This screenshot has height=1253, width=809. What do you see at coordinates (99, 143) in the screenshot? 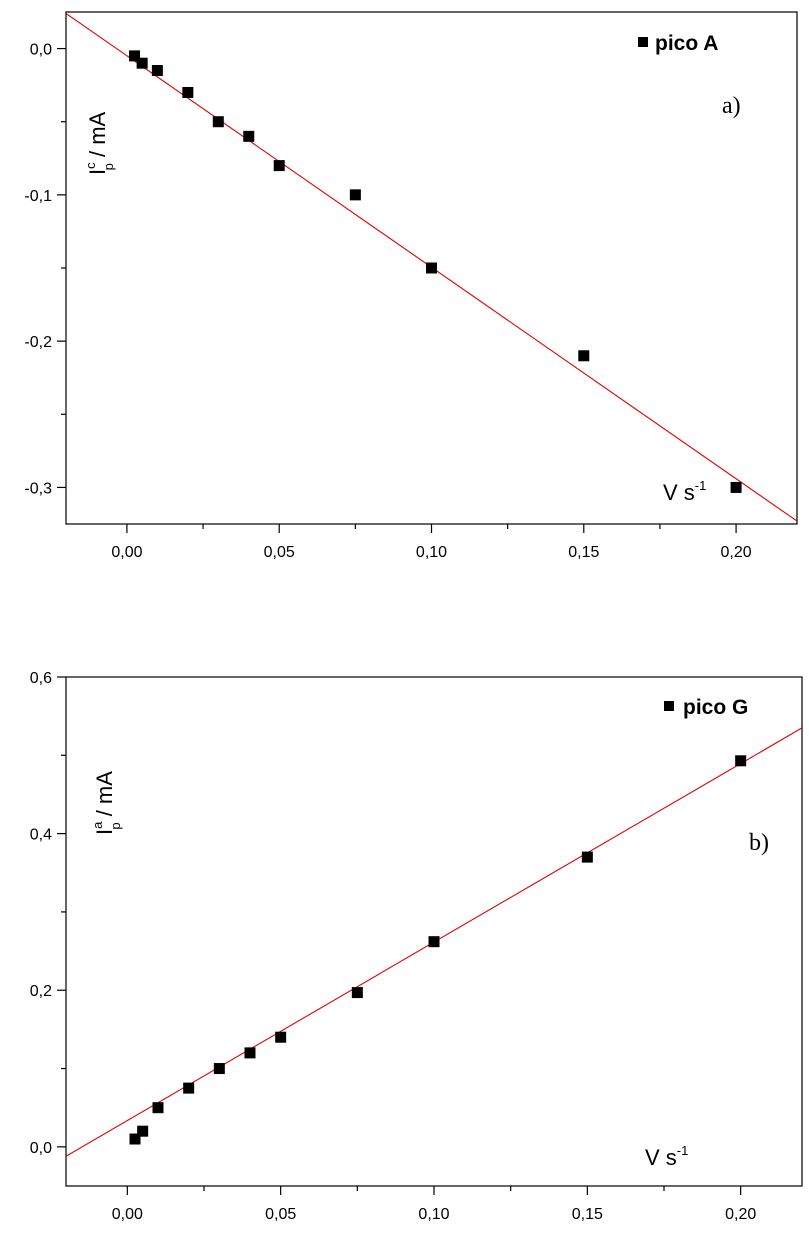
I see `y-axis-title: Ic p / mA` at bounding box center [99, 143].